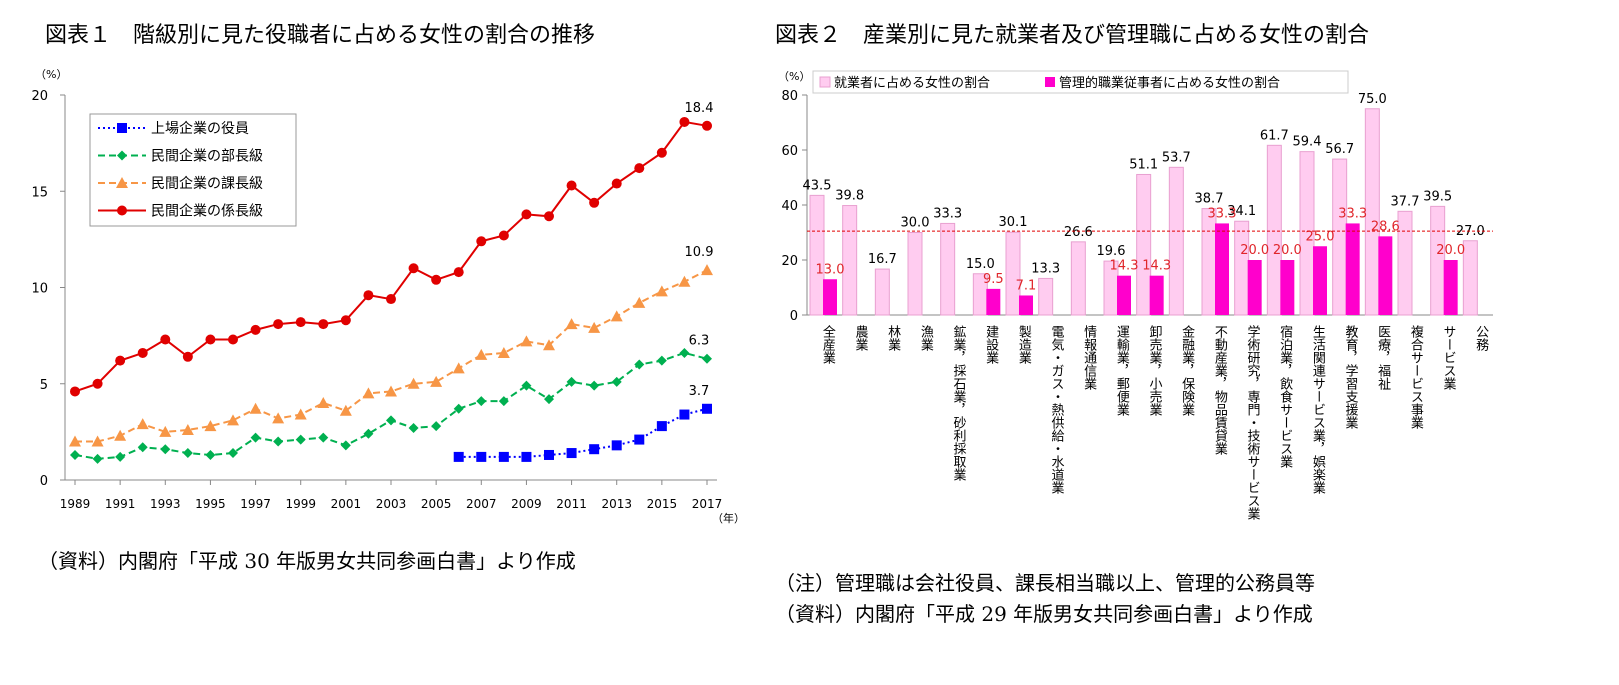 The width and height of the screenshot is (1619, 685). Describe the element at coordinates (828, 344) in the screenshot. I see `x-tick-label: 全産業` at that location.